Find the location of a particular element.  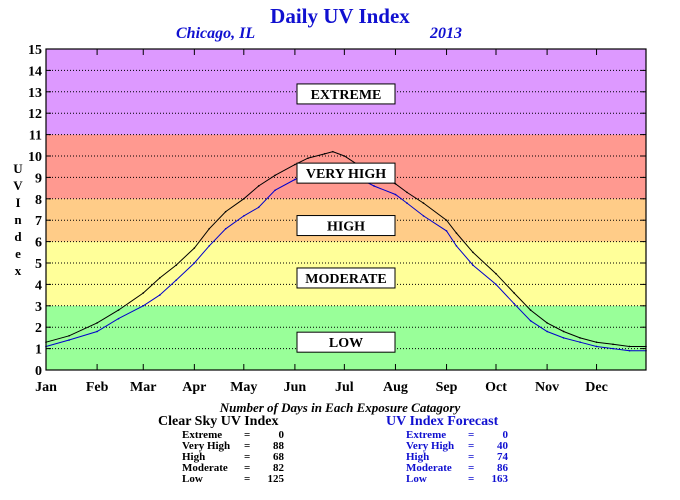

forecast-row-label: Moderate is located at coordinates (429, 468).